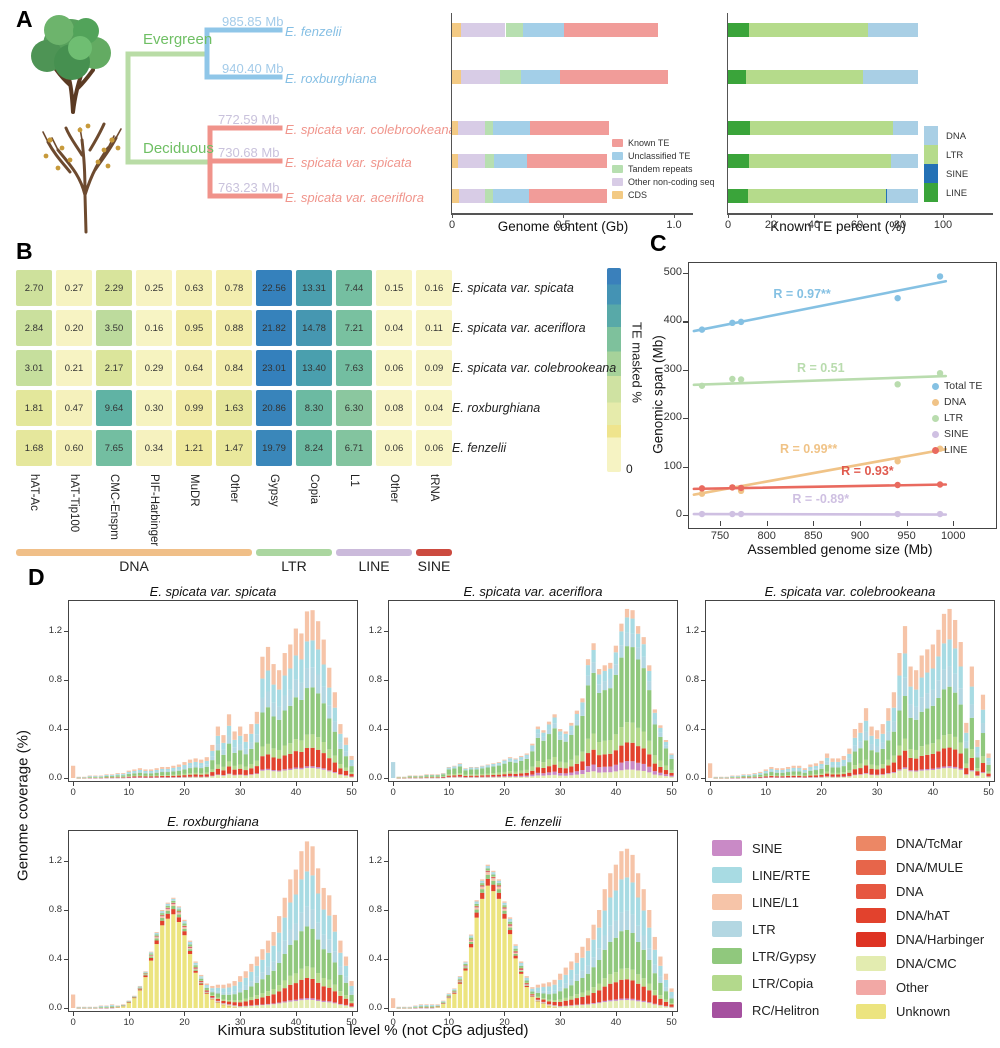 The image size is (1000, 1048). Describe the element at coordinates (821, 499) in the screenshot. I see `r-value-label: R = -0.89*` at that location.